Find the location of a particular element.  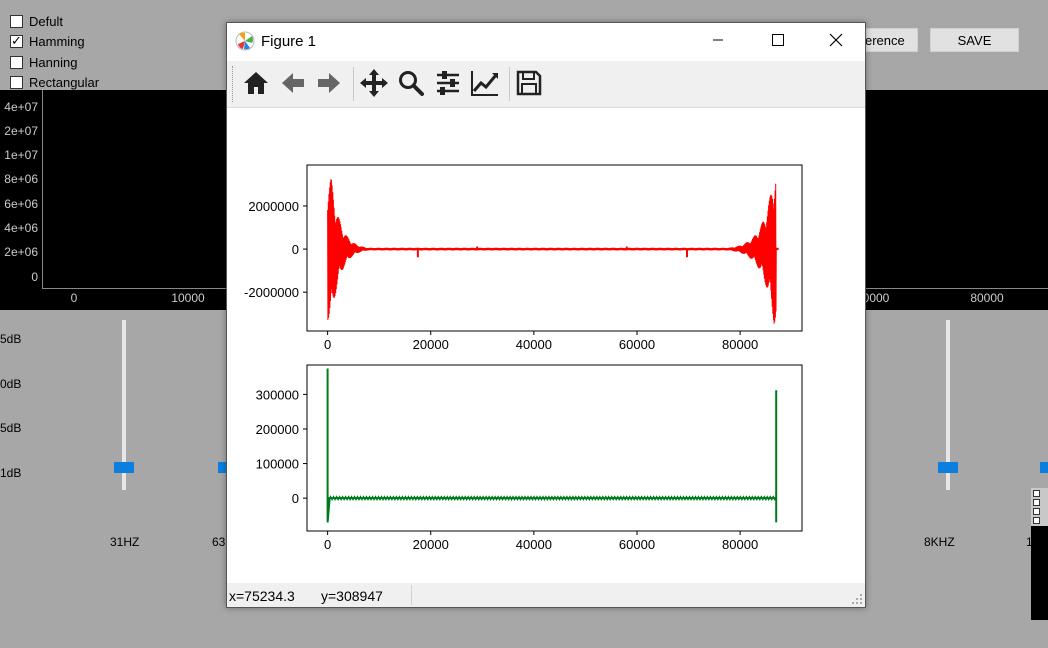

cursor-x-readout: x=75234.3 is located at coordinates (262, 596).